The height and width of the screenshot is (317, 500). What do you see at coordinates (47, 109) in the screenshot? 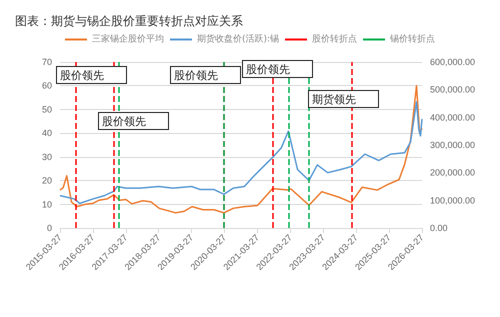
I see `y-tick-label: 50` at bounding box center [47, 109].